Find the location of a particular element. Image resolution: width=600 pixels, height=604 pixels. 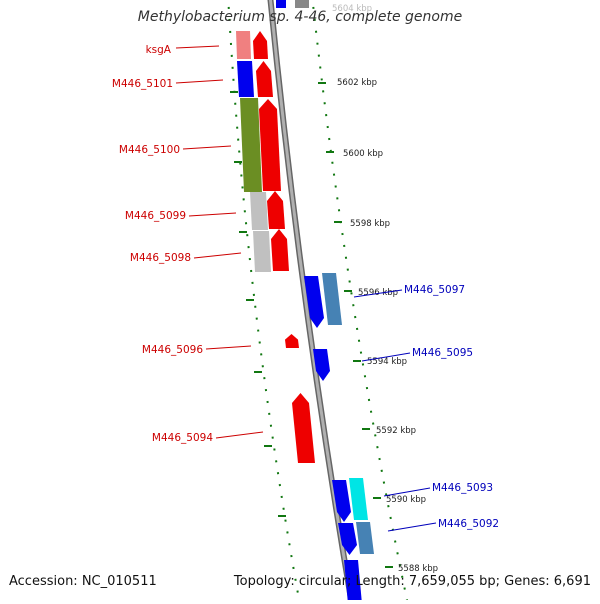

tick-label: 5600 kbp is located at coordinates (363, 154).